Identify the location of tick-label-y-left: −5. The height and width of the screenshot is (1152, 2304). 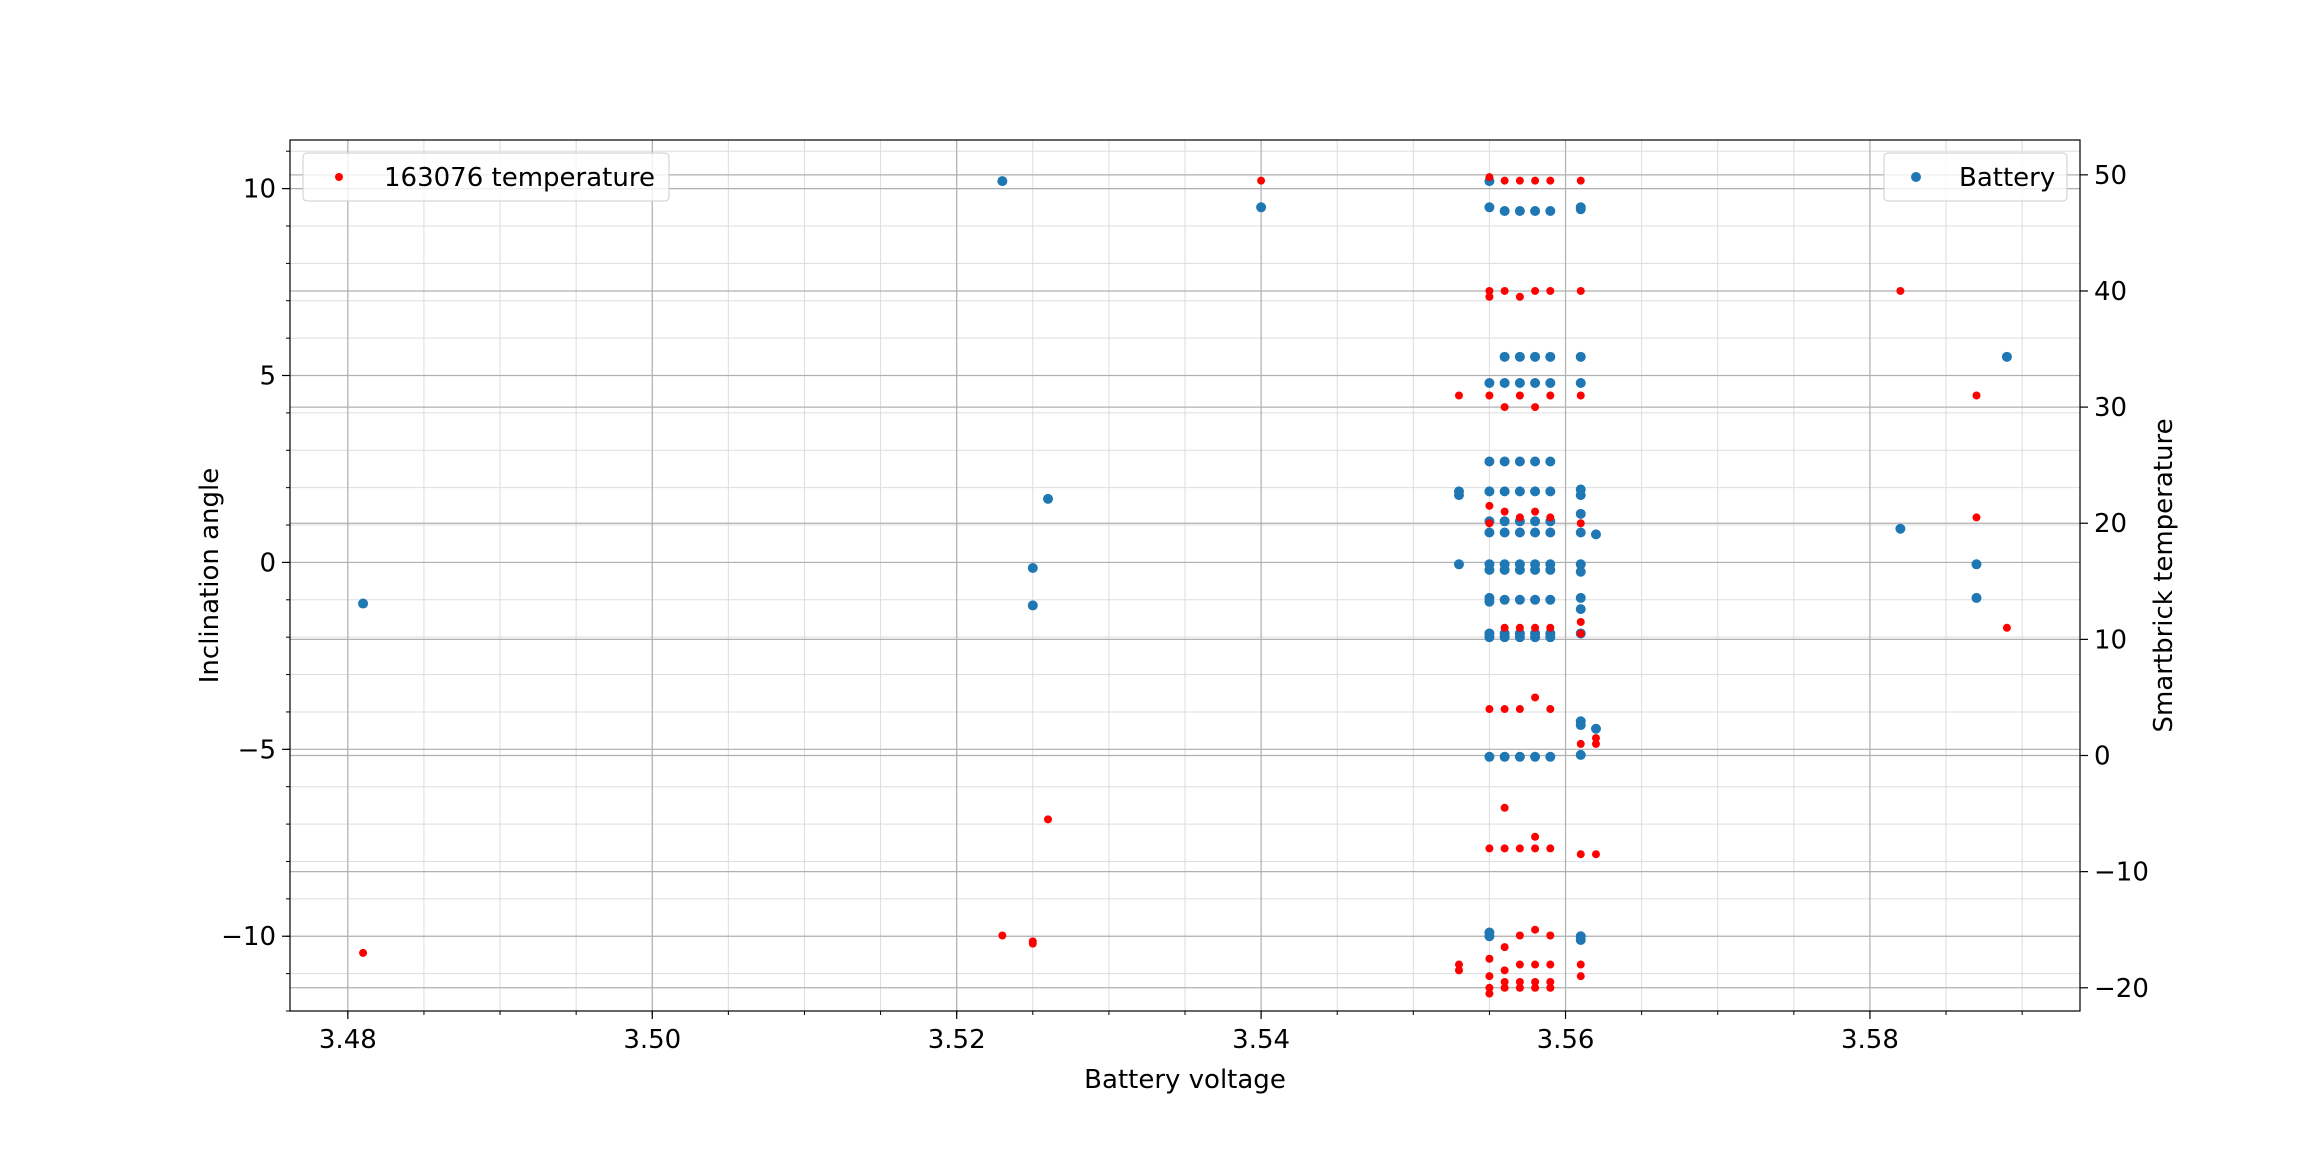
(257, 750).